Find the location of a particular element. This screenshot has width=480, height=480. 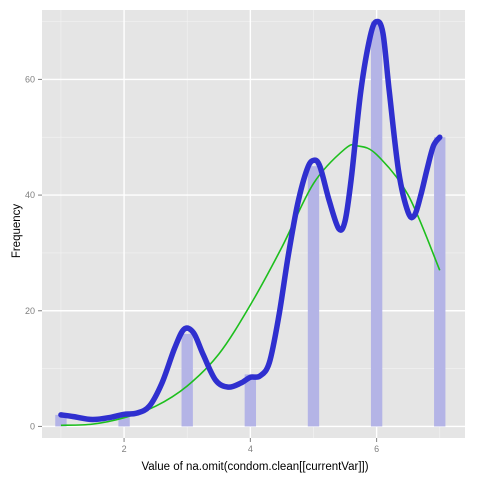

y-tick-label: 60 is located at coordinates (30, 79).